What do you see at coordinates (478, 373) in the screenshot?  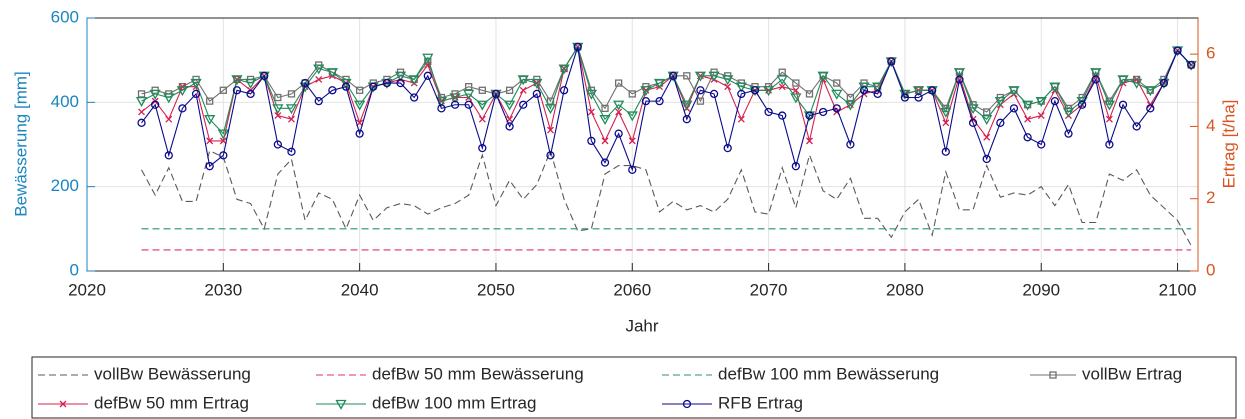 I see `legend-label: defBw 50 mm Bewässerung` at bounding box center [478, 373].